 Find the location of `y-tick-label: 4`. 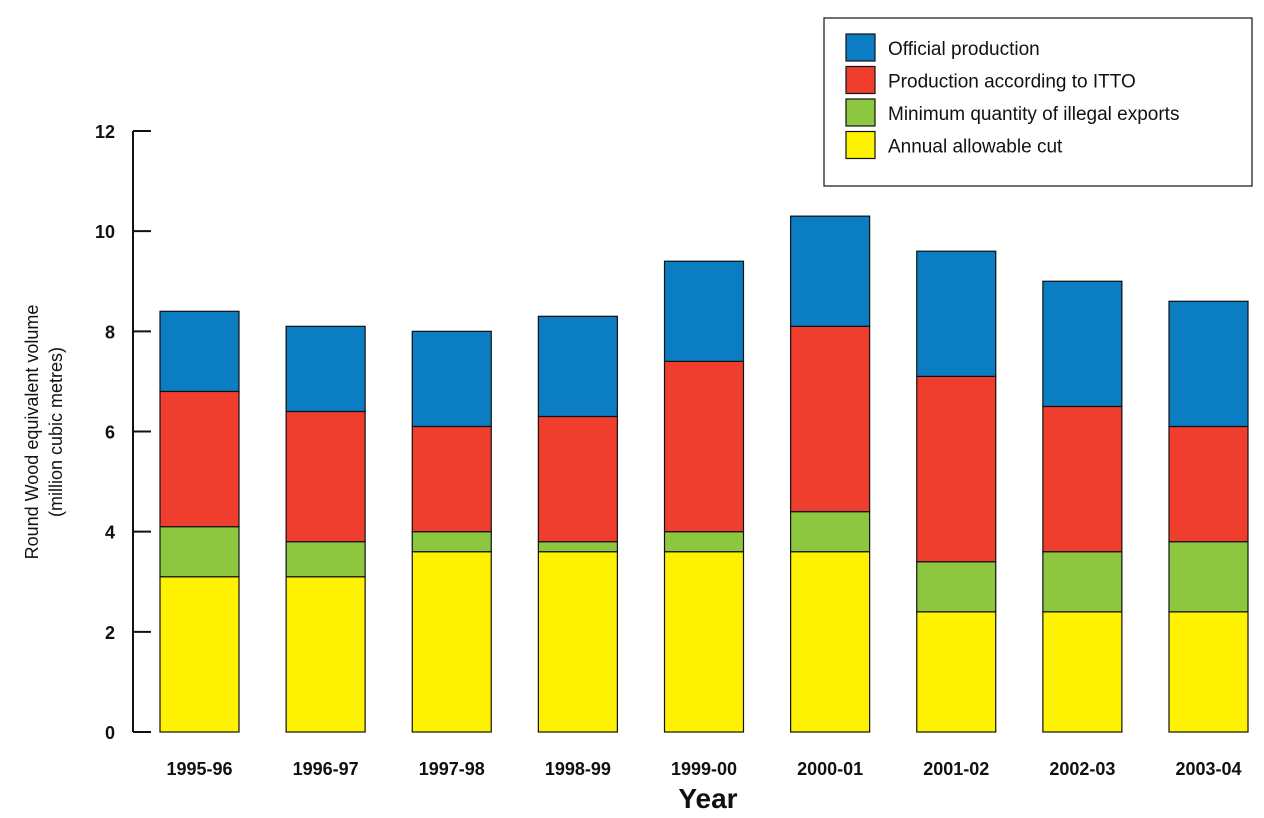

y-tick-label: 4 is located at coordinates (110, 533).